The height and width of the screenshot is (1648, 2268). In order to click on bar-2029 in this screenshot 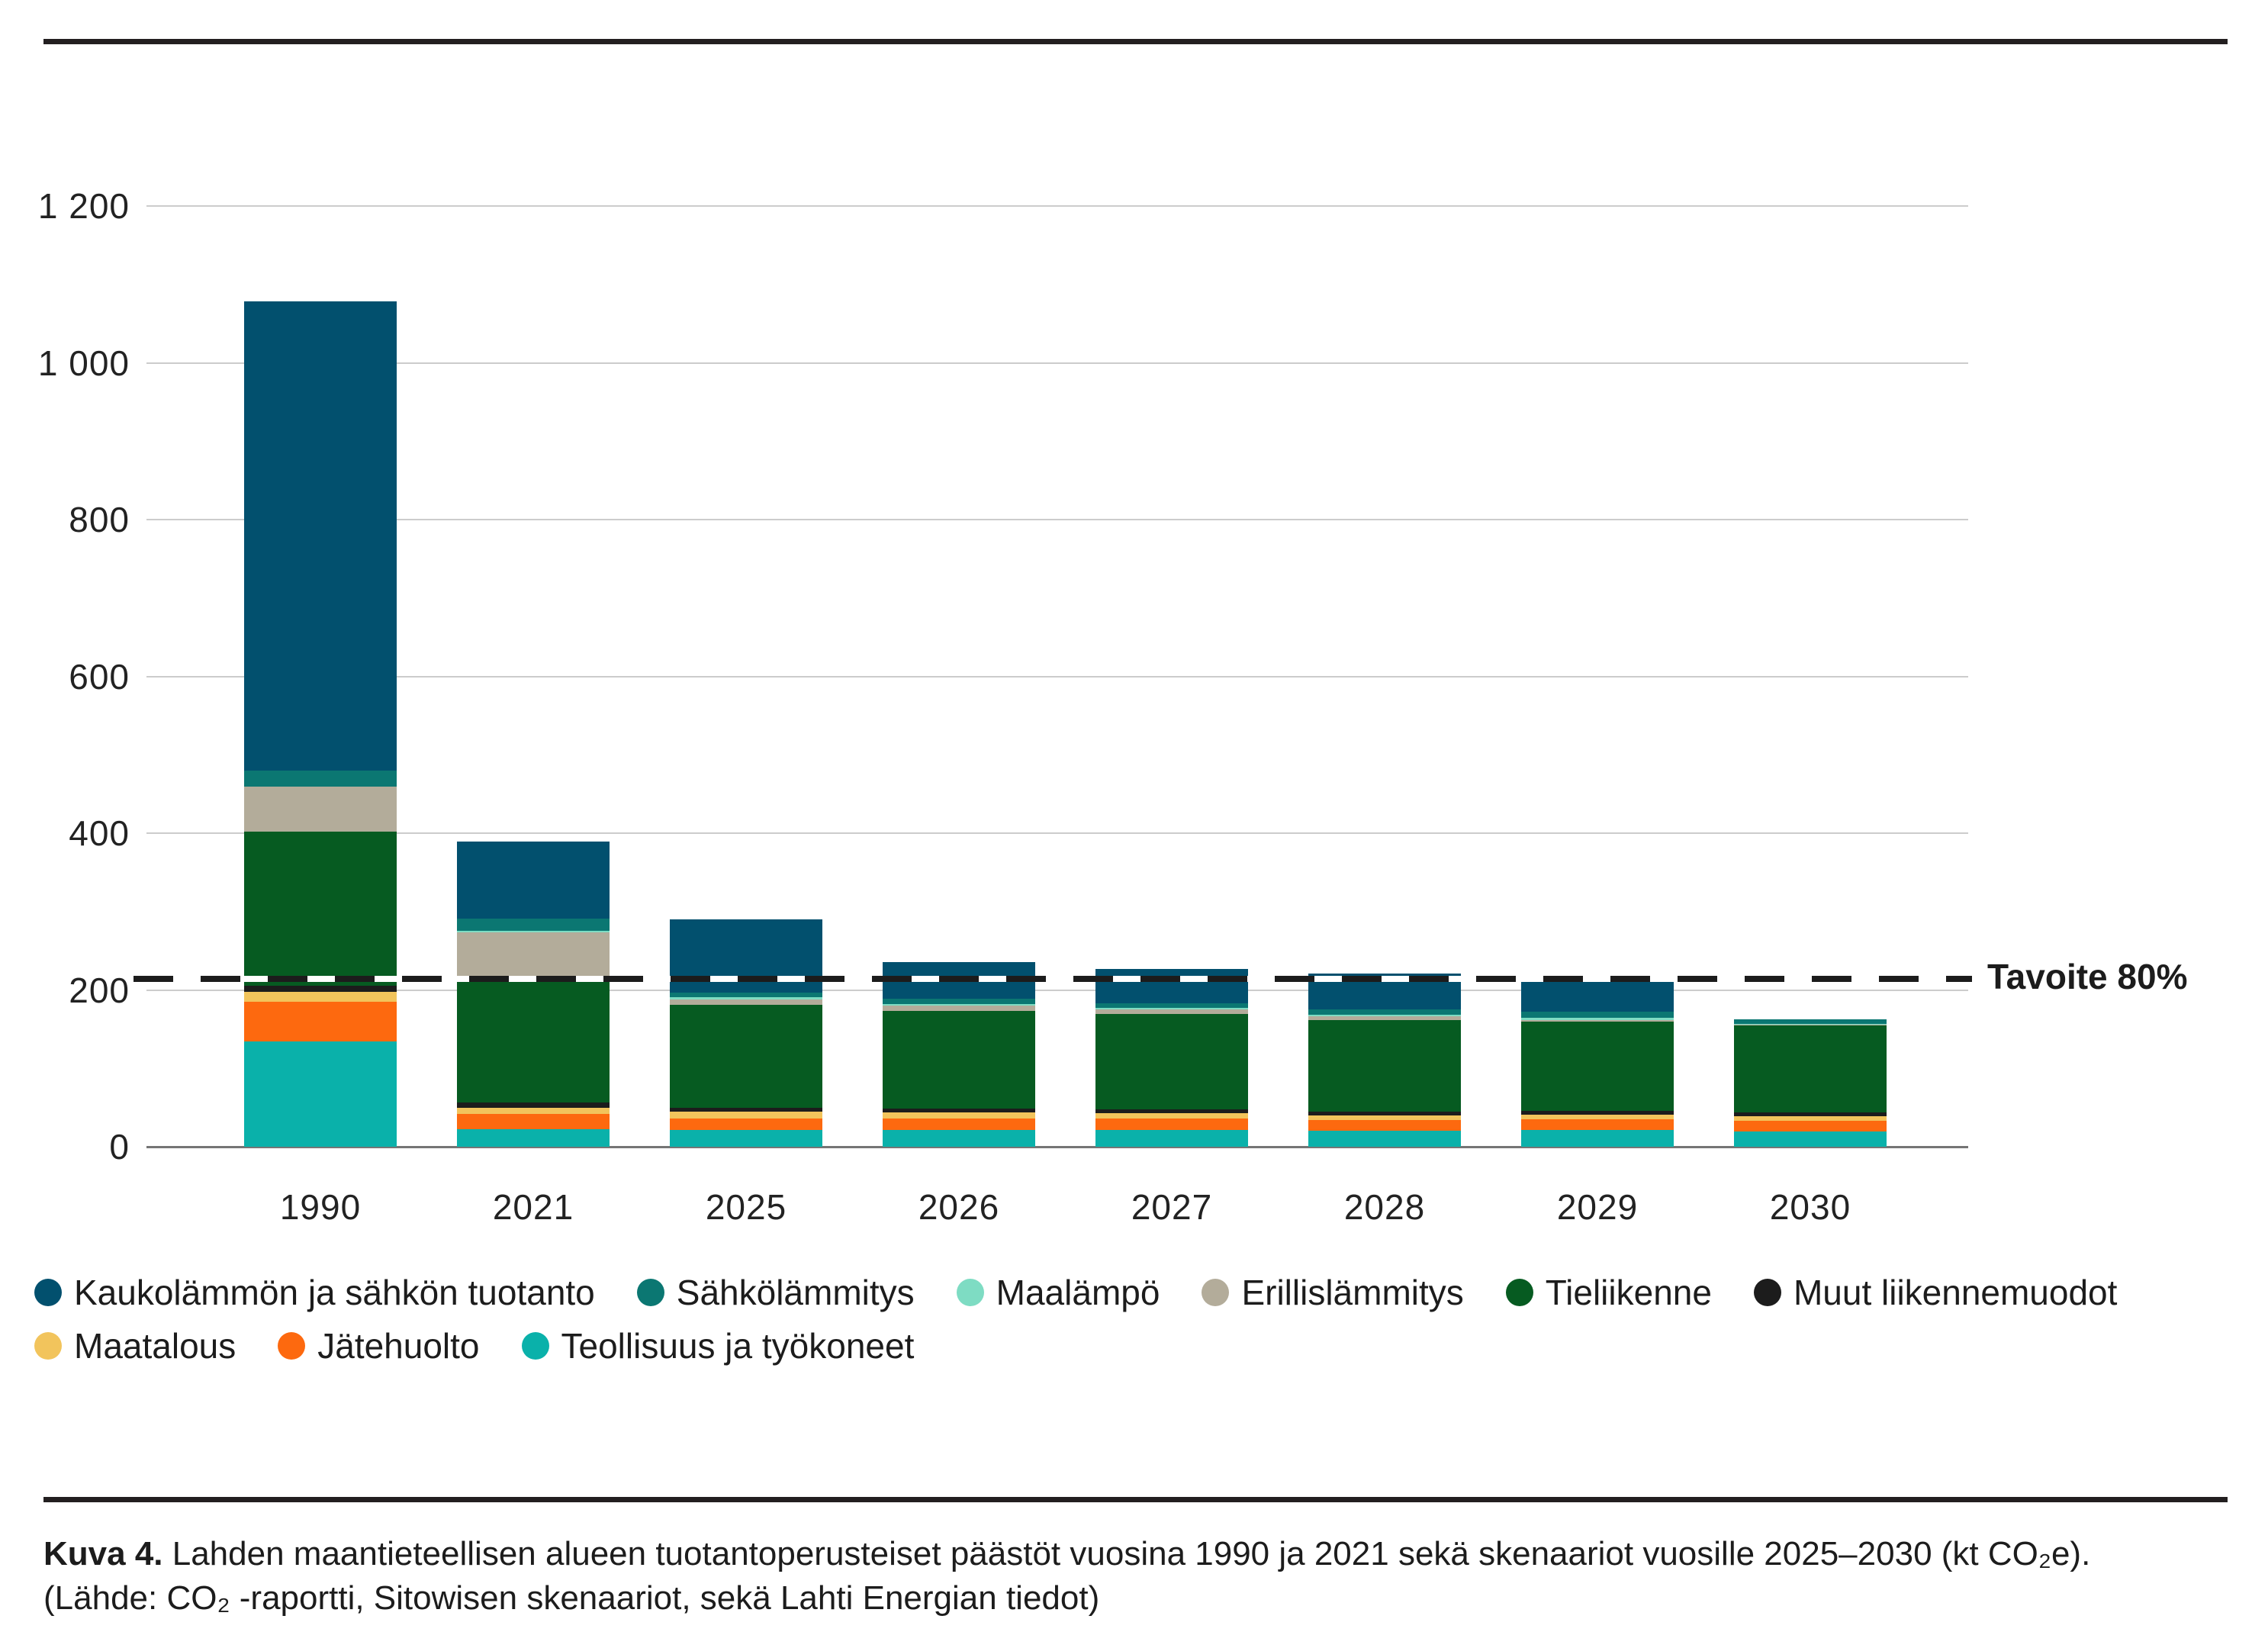, I will do `click(1598, 1064)`.